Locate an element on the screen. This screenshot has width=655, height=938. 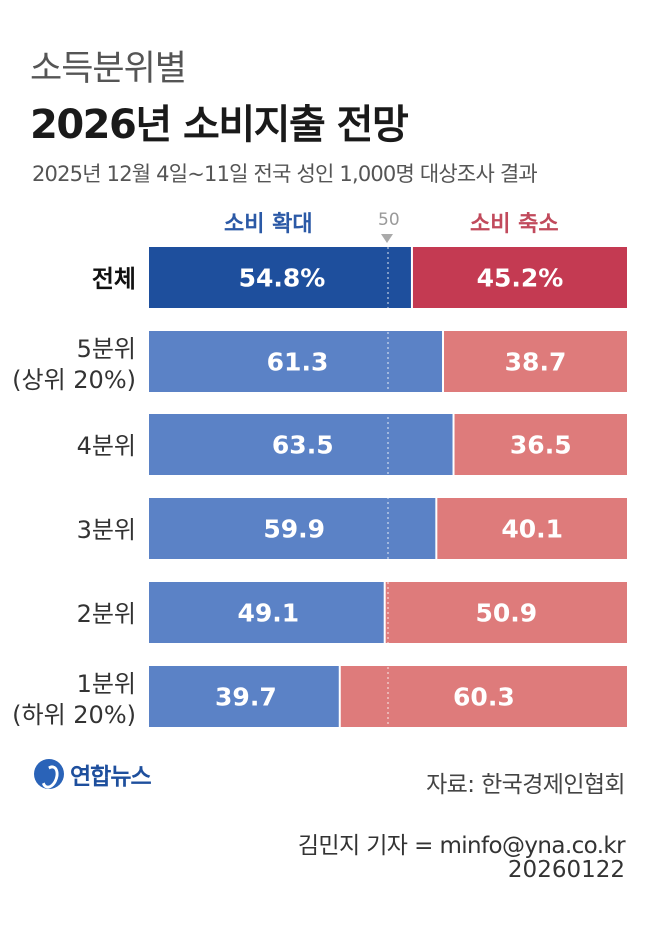
data-label-expand: 63.5 is located at coordinates (303, 445).